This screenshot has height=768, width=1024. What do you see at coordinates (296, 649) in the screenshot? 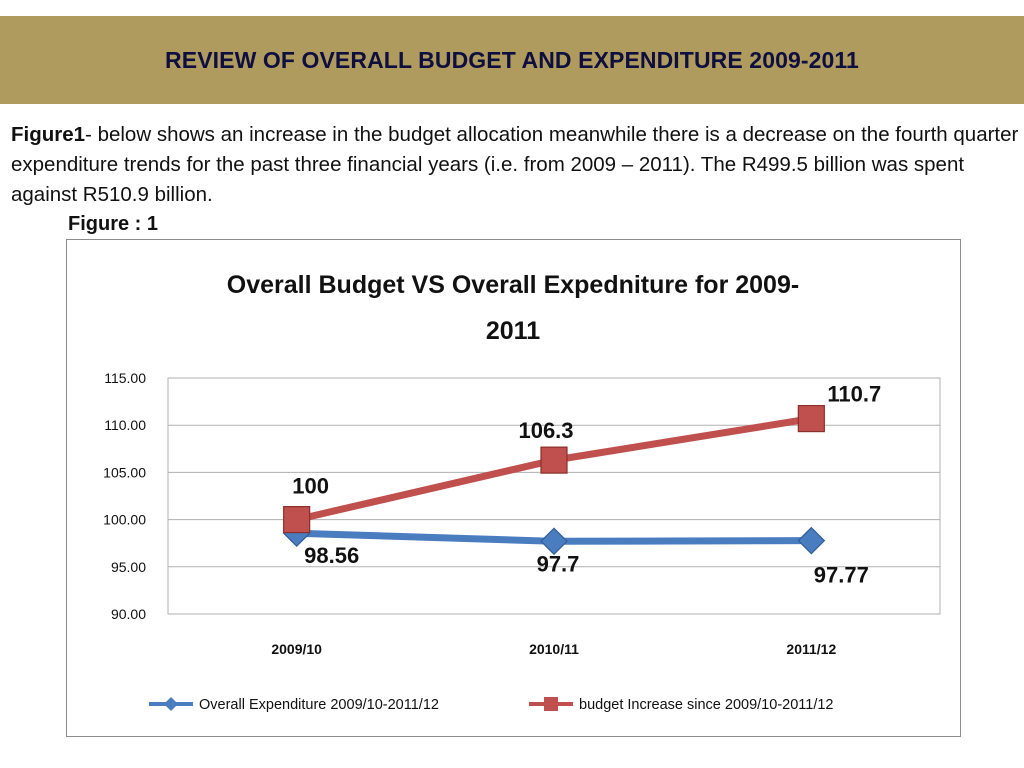
I see `x-tick-label: 2009/10` at bounding box center [296, 649].